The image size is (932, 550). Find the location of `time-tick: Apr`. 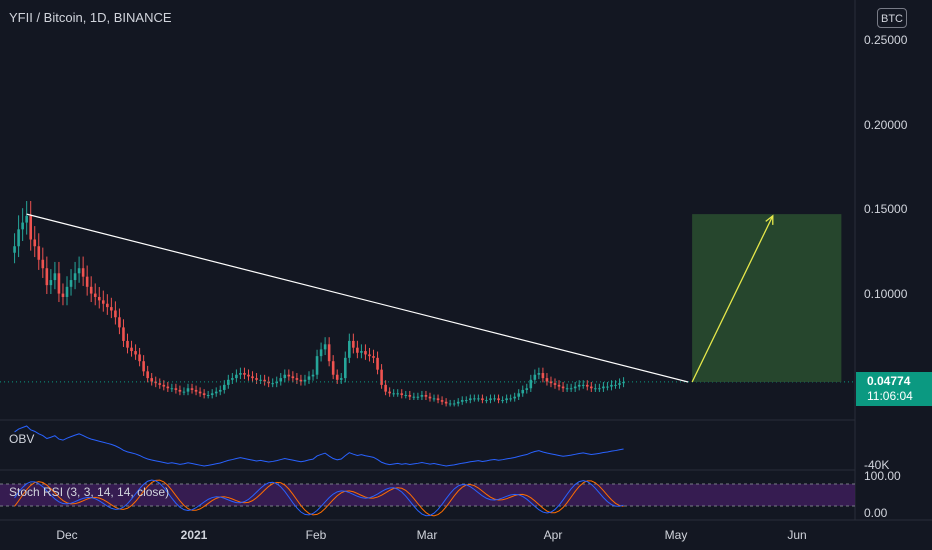

time-tick: Apr is located at coordinates (553, 535).